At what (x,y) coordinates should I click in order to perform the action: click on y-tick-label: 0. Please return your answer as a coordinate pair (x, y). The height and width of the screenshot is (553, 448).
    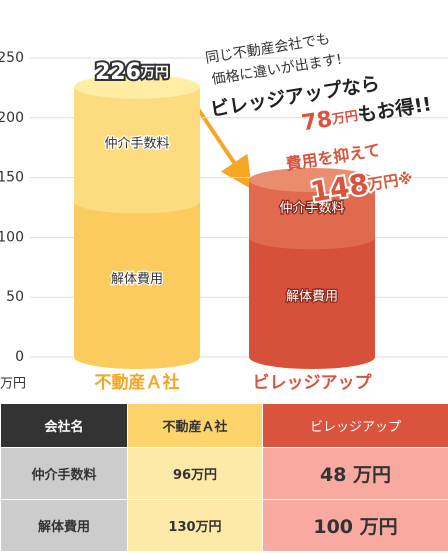
    Looking at the image, I should click on (19, 357).